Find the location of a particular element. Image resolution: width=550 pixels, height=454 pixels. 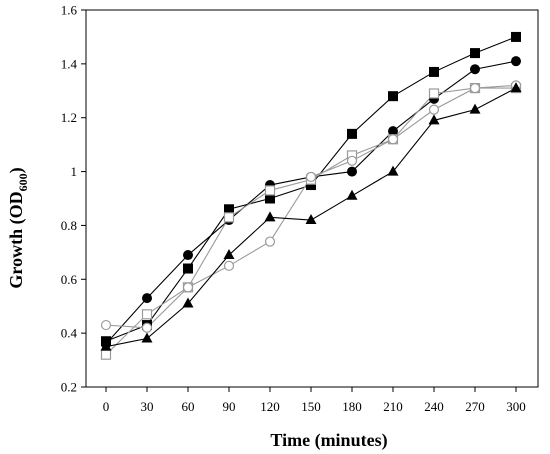

x-axis-title: Time (minutes) is located at coordinates (328, 440).